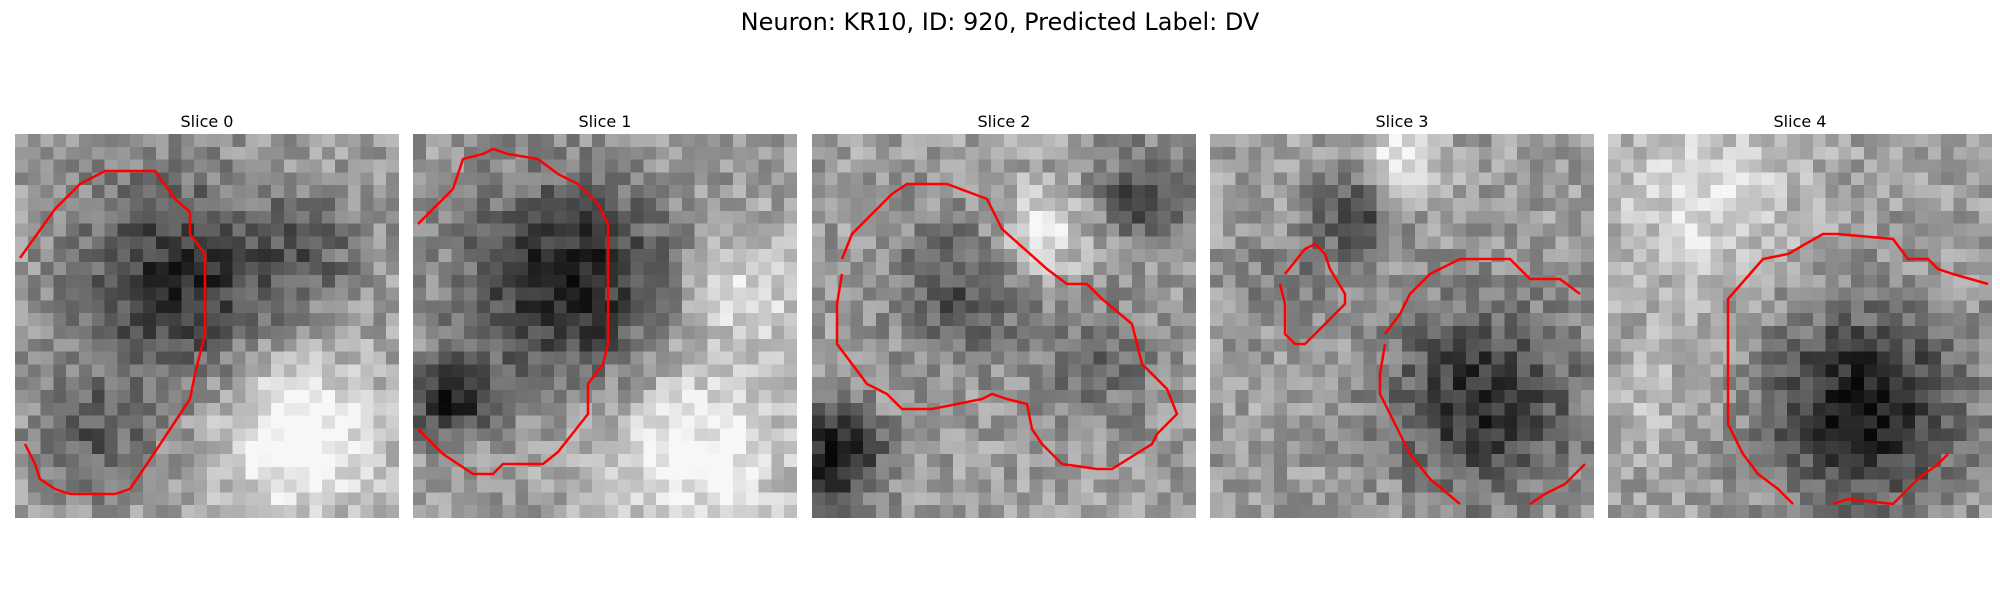 The width and height of the screenshot is (2000, 600). I want to click on slice-panel-4: Slice 4, so click(1800, 314).